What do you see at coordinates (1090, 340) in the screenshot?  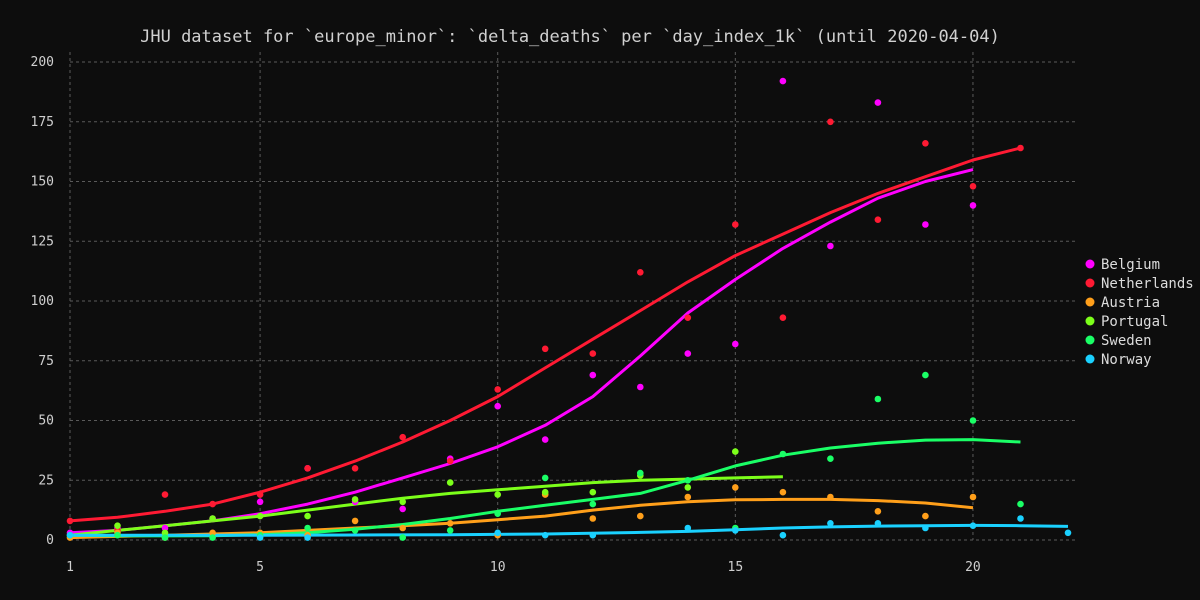 I see `legend-swatch-sweden` at bounding box center [1090, 340].